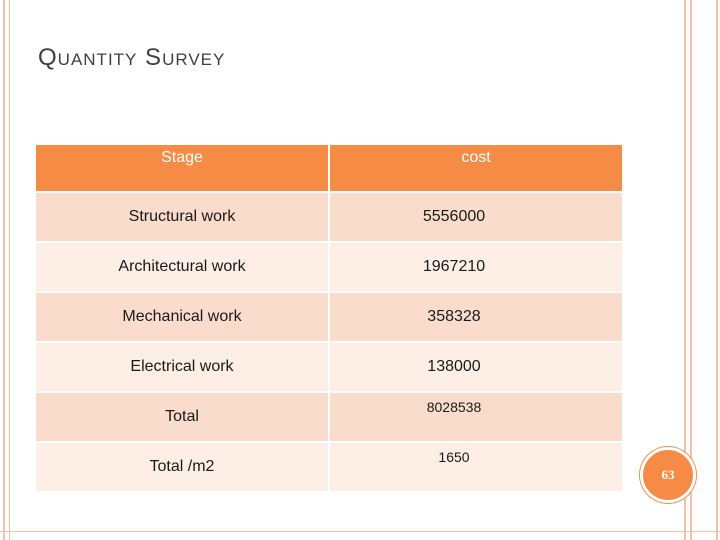 Image resolution: width=720 pixels, height=540 pixels. I want to click on cell-stage: Total /m2, so click(183, 468).